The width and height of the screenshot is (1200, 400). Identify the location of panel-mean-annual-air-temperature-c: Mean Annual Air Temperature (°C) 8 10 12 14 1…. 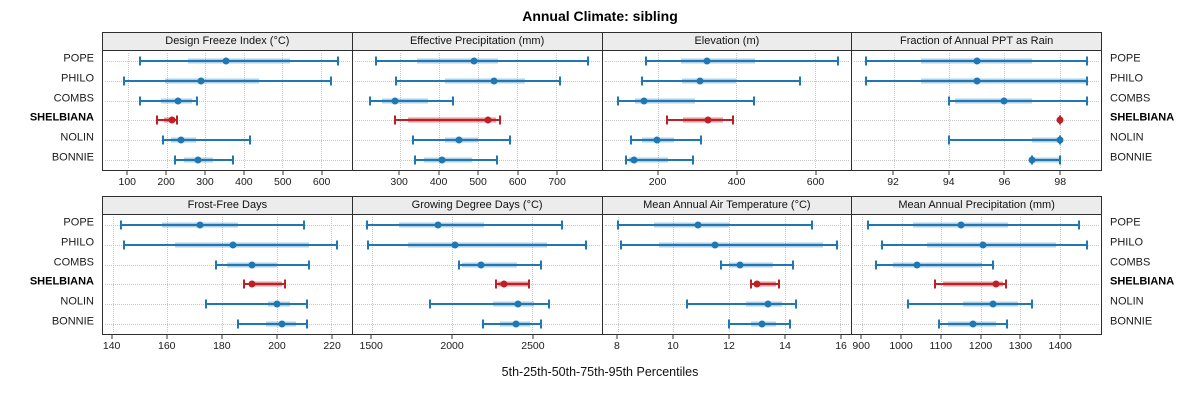
(727, 276).